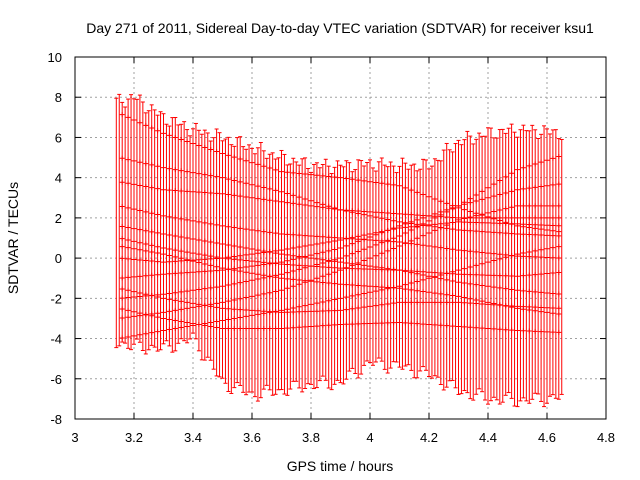 The height and width of the screenshot is (480, 640). I want to click on x-tick-label: 3.4, so click(193, 437).